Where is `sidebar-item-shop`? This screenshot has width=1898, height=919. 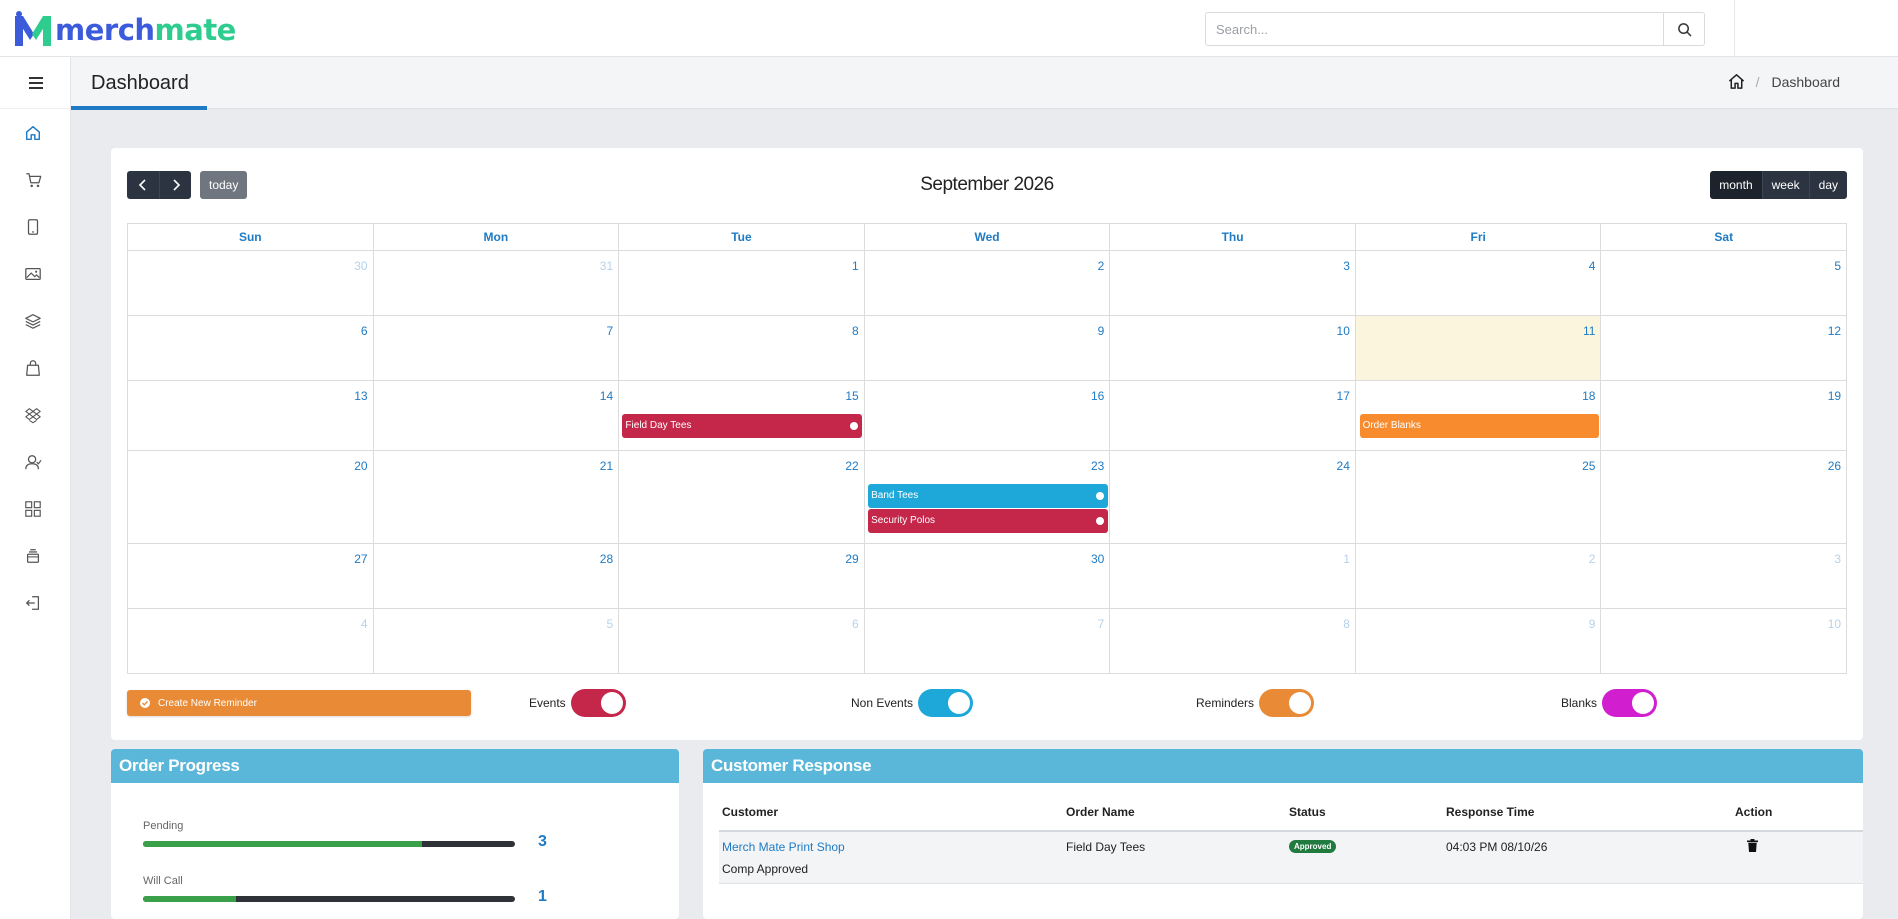 sidebar-item-shop is located at coordinates (33, 368).